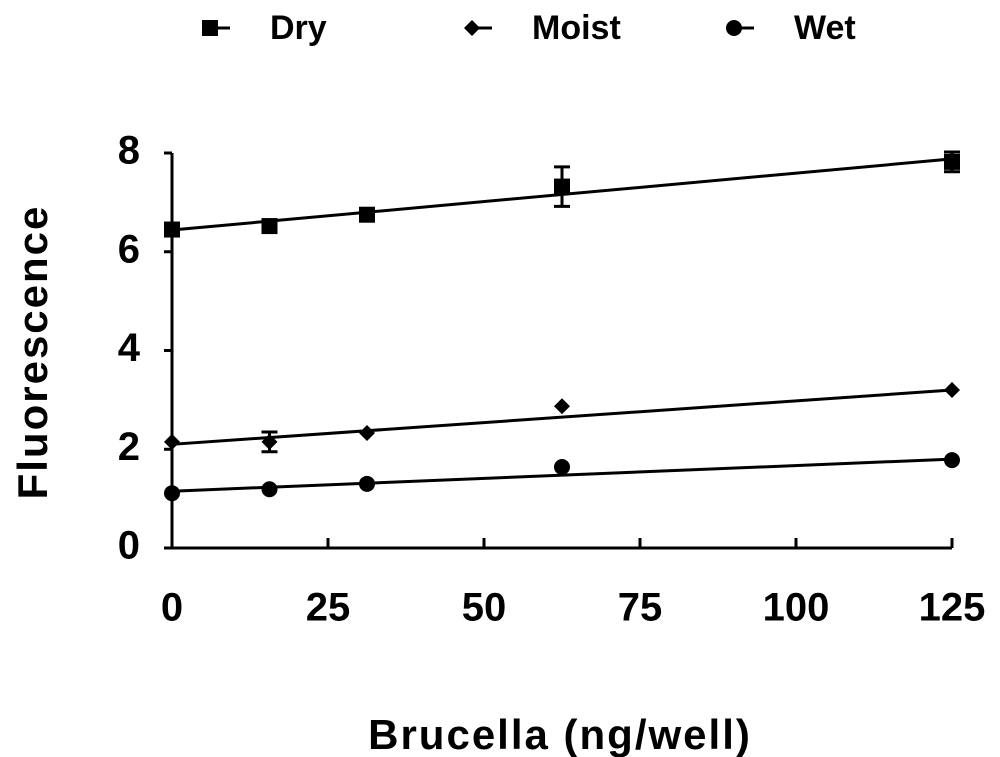  Describe the element at coordinates (560, 734) in the screenshot. I see `x-axis-title: Brucella (ng/well)` at that location.